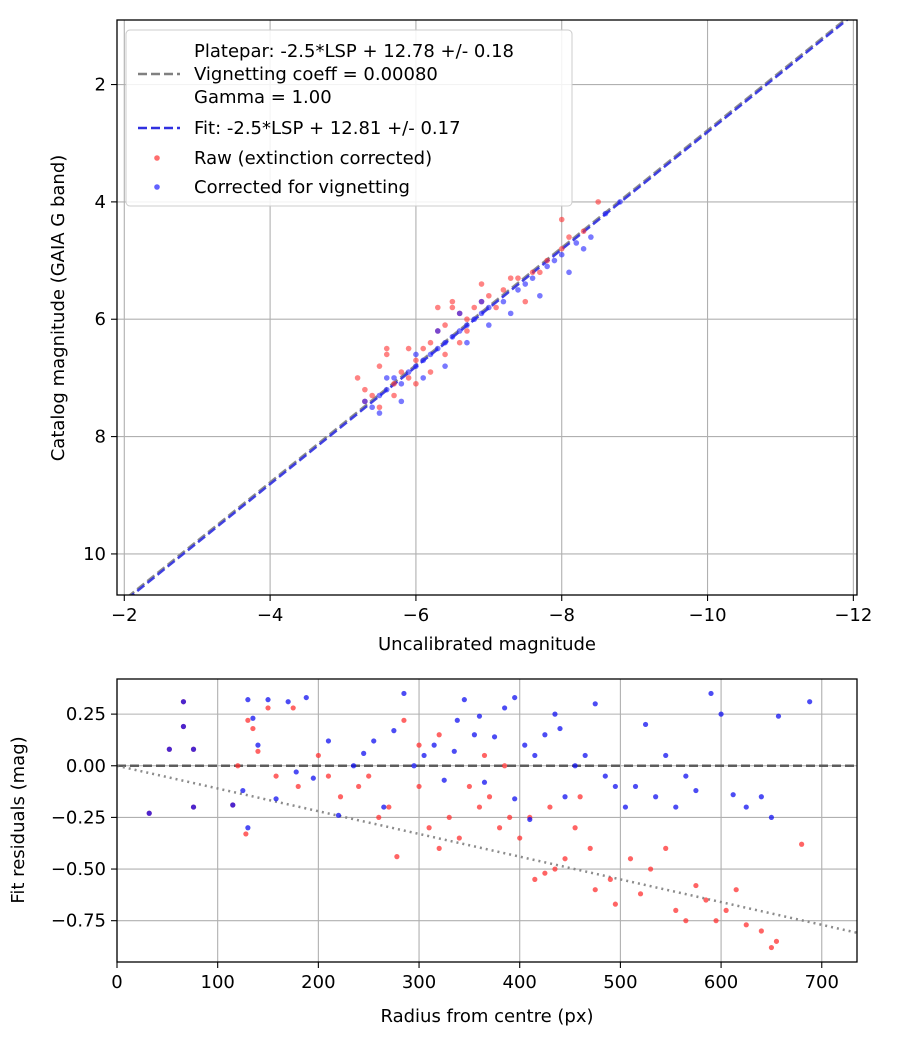 The width and height of the screenshot is (900, 1050). Describe the element at coordinates (270, 615) in the screenshot. I see `calibration-x-tick-label: −4` at that location.